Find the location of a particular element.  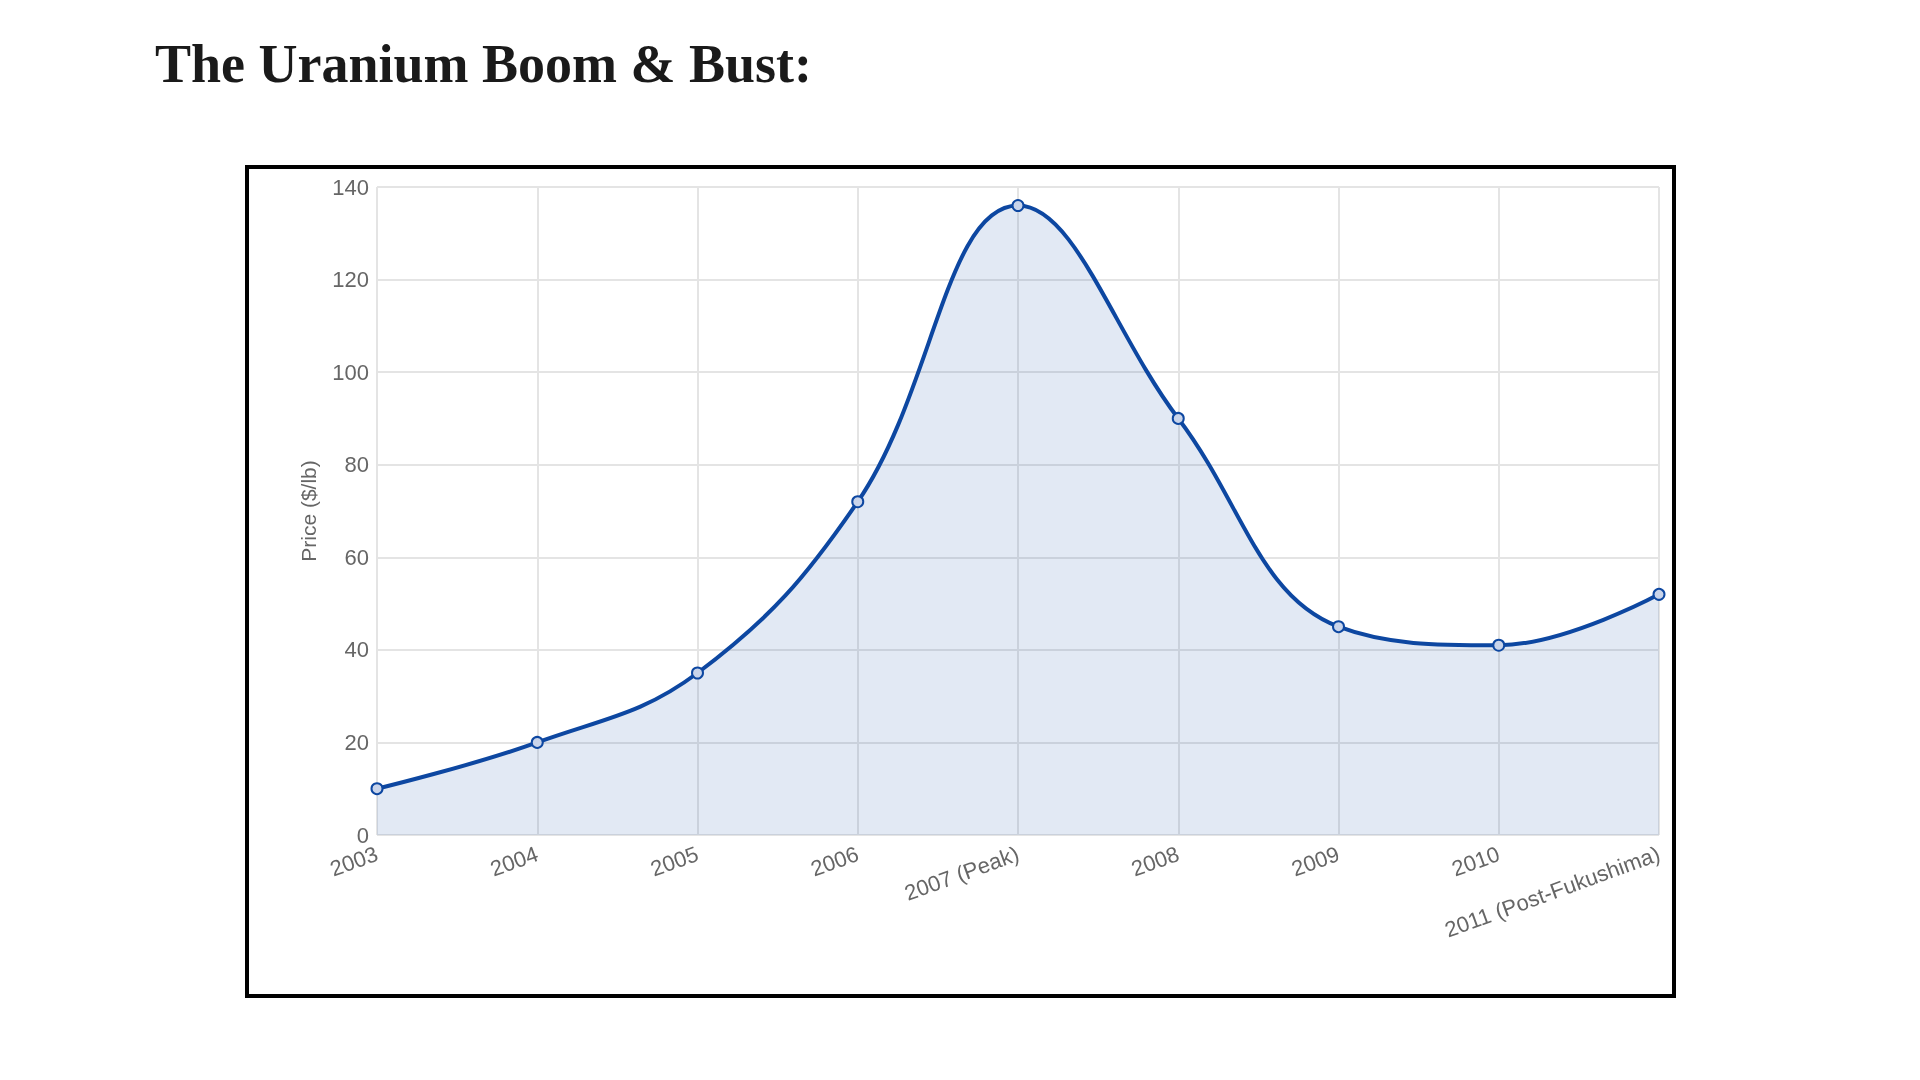

x-tick-label: 2004 is located at coordinates (514, 861).